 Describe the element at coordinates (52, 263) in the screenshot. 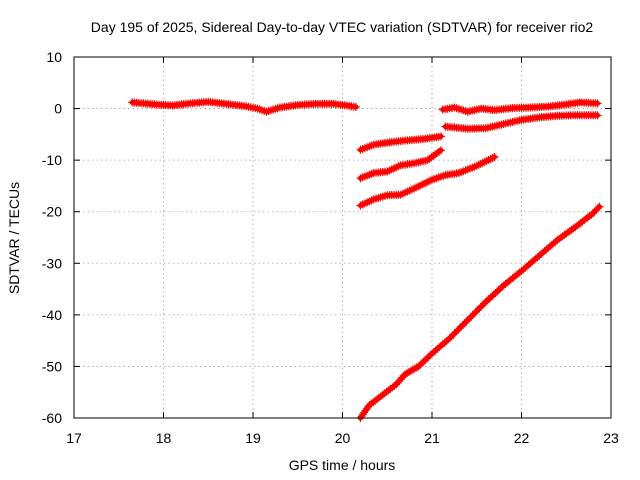

I see `y-tick-label: -30` at that location.